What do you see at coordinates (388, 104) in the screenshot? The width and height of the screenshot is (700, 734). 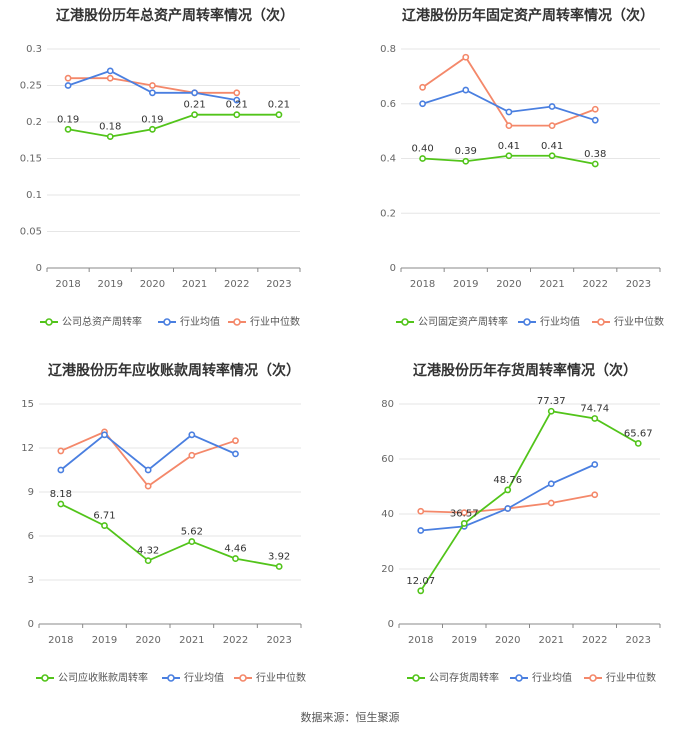 I see `y-tick-label: 0.6` at bounding box center [388, 104].